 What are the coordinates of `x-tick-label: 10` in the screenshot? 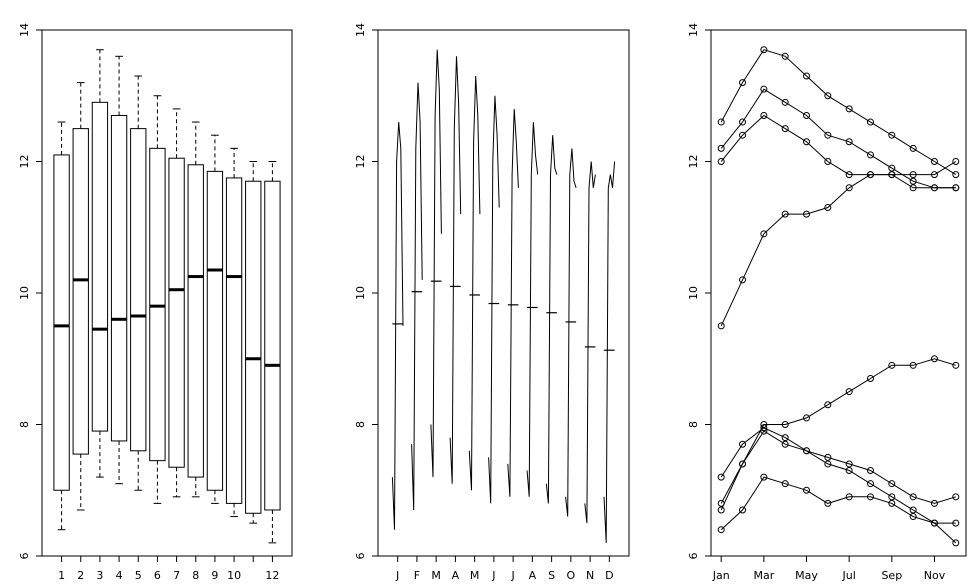 It's located at (234, 575).